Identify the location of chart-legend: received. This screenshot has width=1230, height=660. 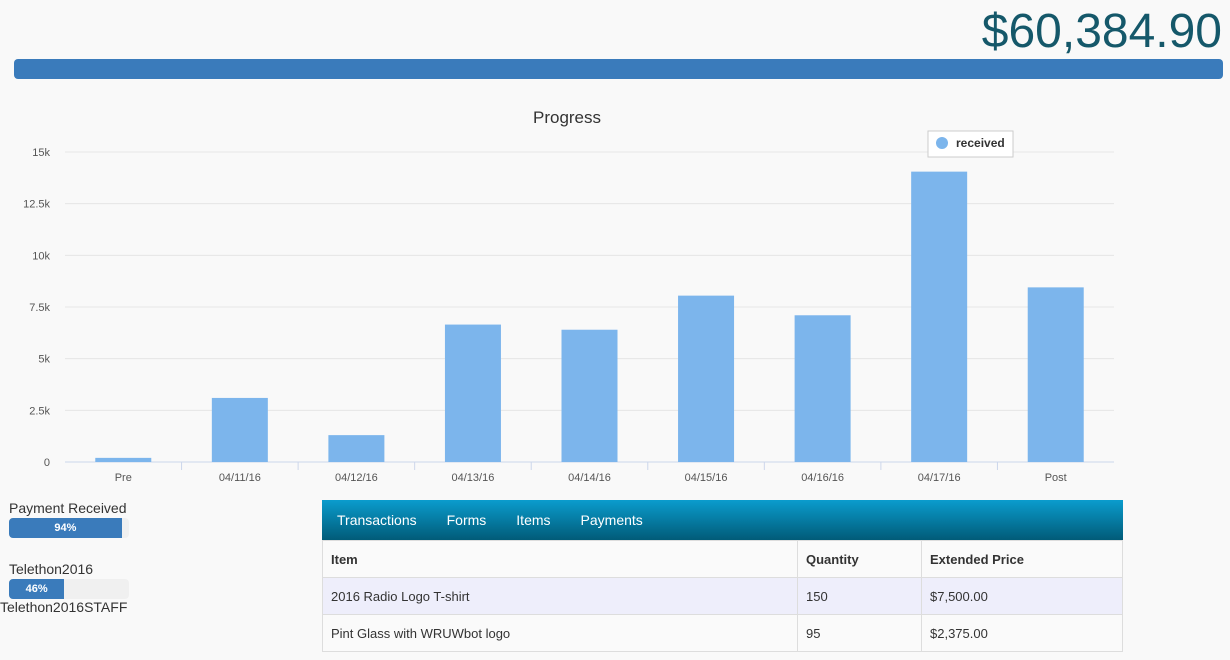
(970, 144).